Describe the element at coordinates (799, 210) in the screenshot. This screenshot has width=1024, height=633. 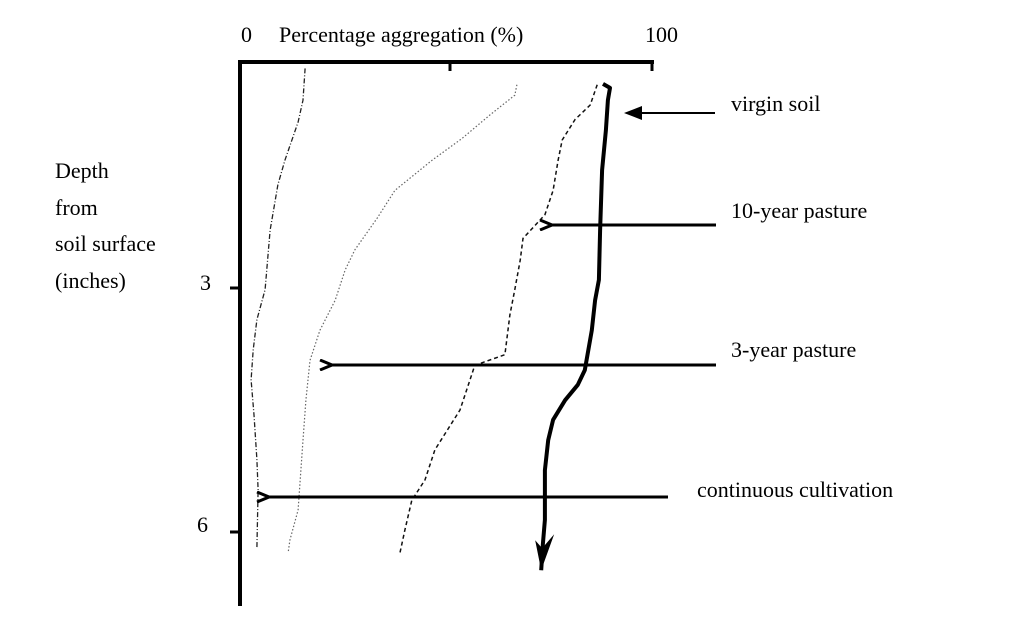
I see `annotation-10-year-pasture: 10-year pasture` at that location.